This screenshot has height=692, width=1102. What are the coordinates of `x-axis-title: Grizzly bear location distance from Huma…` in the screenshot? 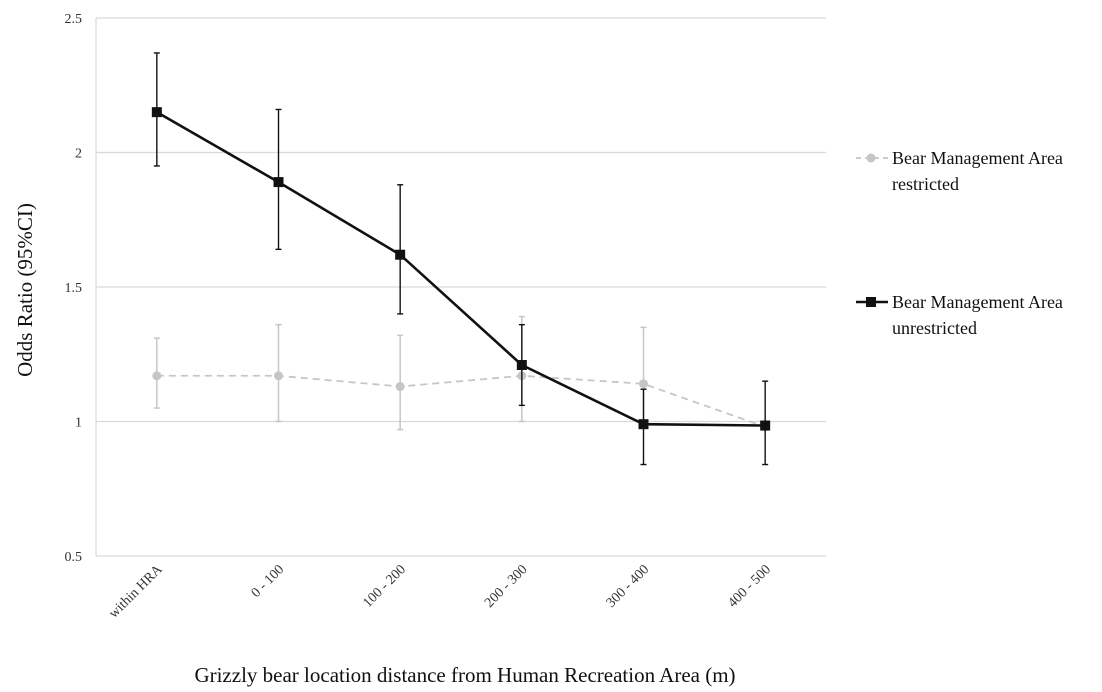 It's located at (464, 675).